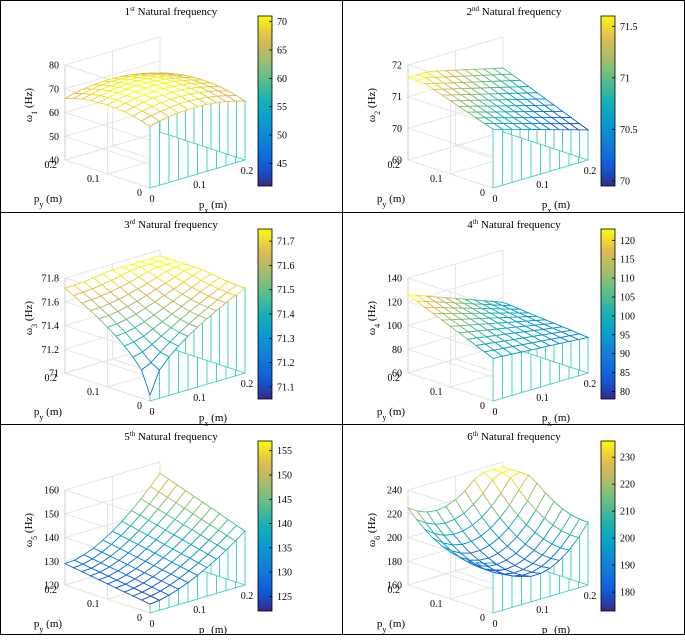 The image size is (685, 640). What do you see at coordinates (627, 485) in the screenshot?
I see `colorbar-tick-label: 220` at bounding box center [627, 485].